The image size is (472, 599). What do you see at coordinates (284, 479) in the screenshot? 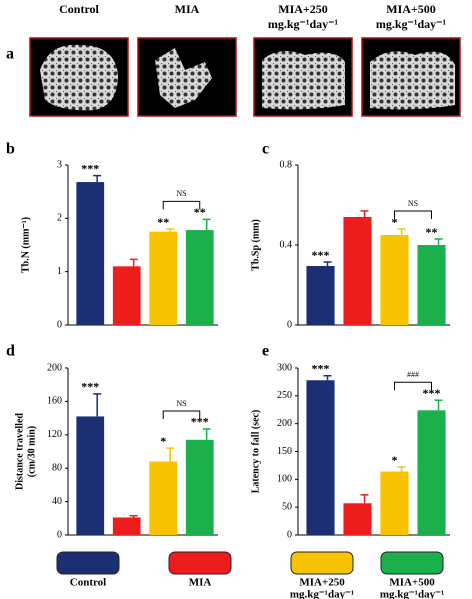
I see `y-tick-label: 100` at bounding box center [284, 479].